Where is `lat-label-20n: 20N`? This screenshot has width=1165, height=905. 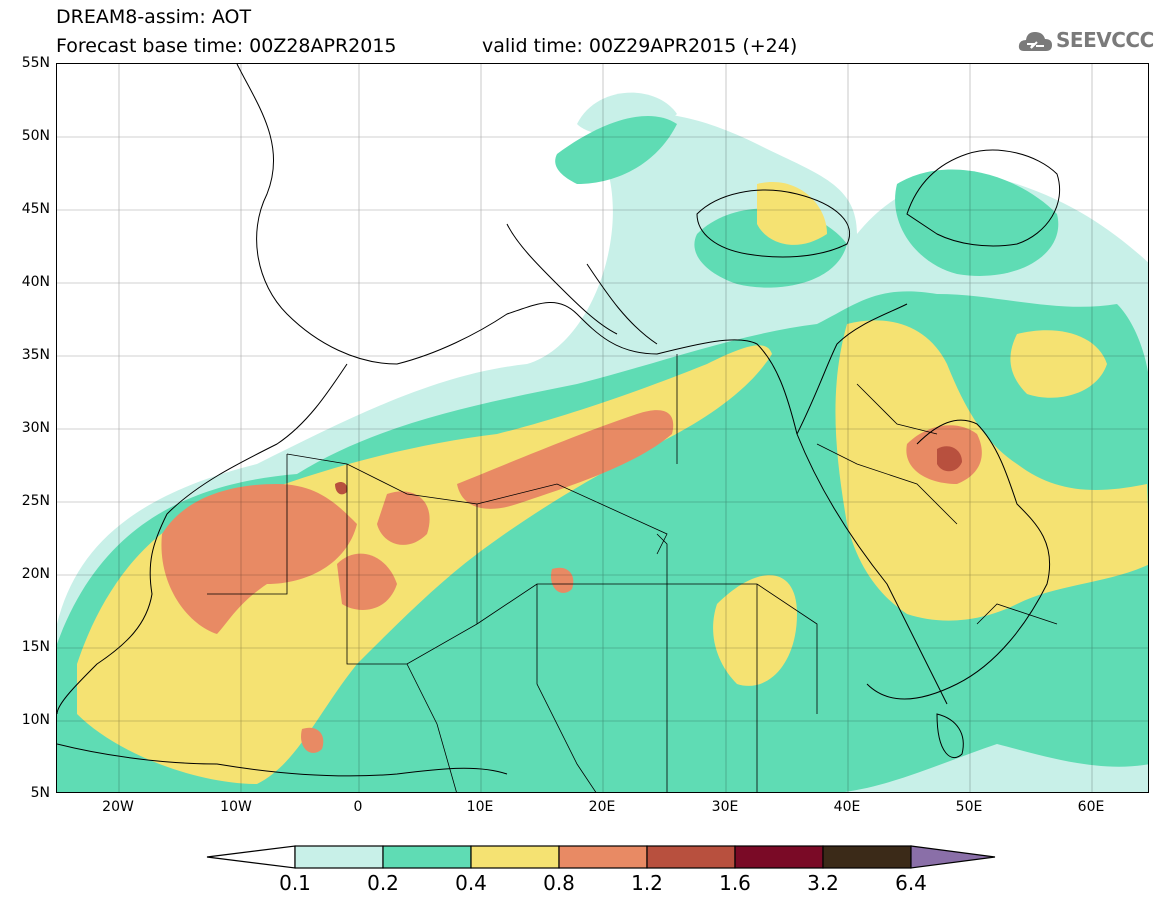
lat-label-20n: 20N is located at coordinates (35, 574).